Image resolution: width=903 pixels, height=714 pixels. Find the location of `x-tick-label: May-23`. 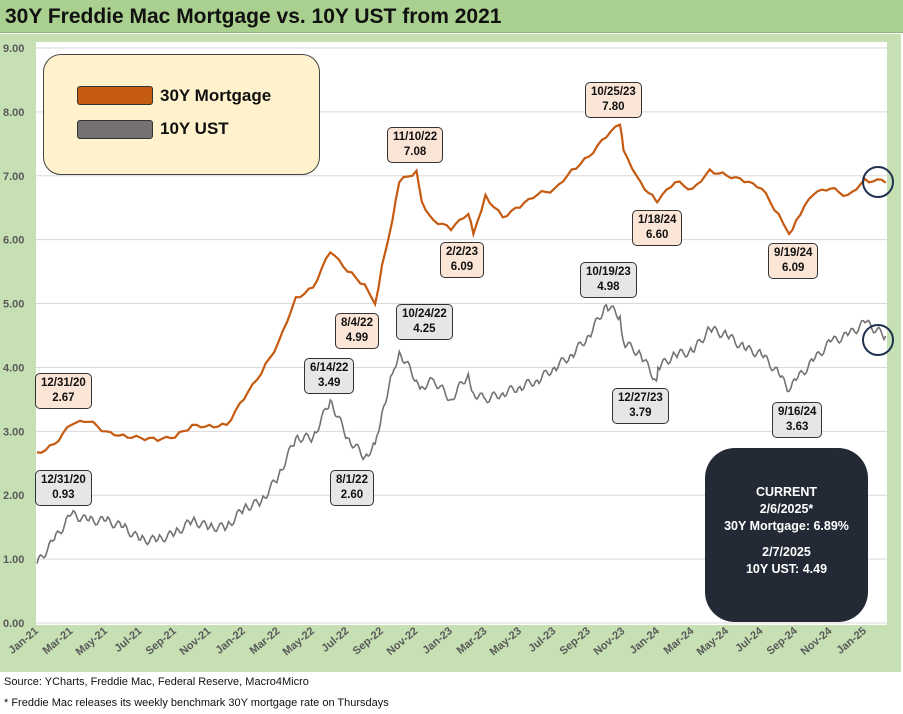

x-tick-label: May-23 is located at coordinates (506, 641).